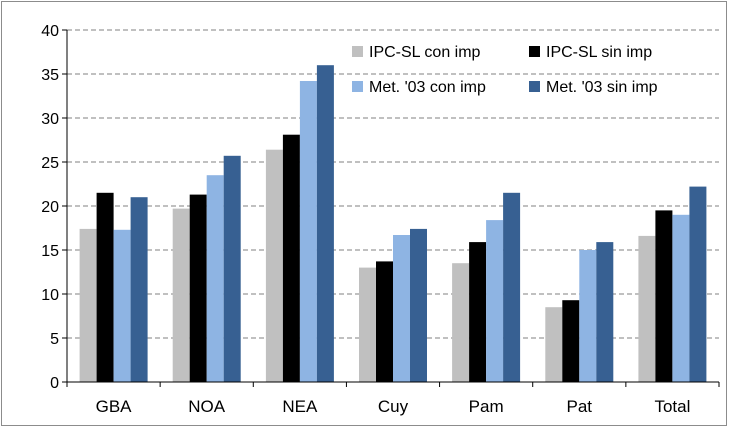 The height and width of the screenshot is (430, 730). Describe the element at coordinates (114, 406) in the screenshot. I see `x-tick-label: GBA` at that location.